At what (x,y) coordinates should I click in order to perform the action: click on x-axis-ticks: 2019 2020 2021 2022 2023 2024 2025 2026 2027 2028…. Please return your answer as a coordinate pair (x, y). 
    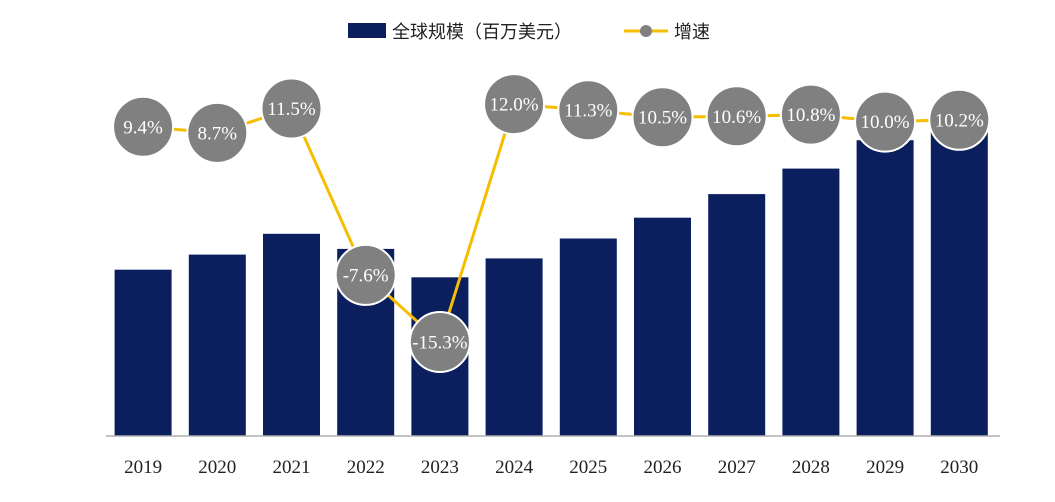
    Looking at the image, I should click on (551, 467).